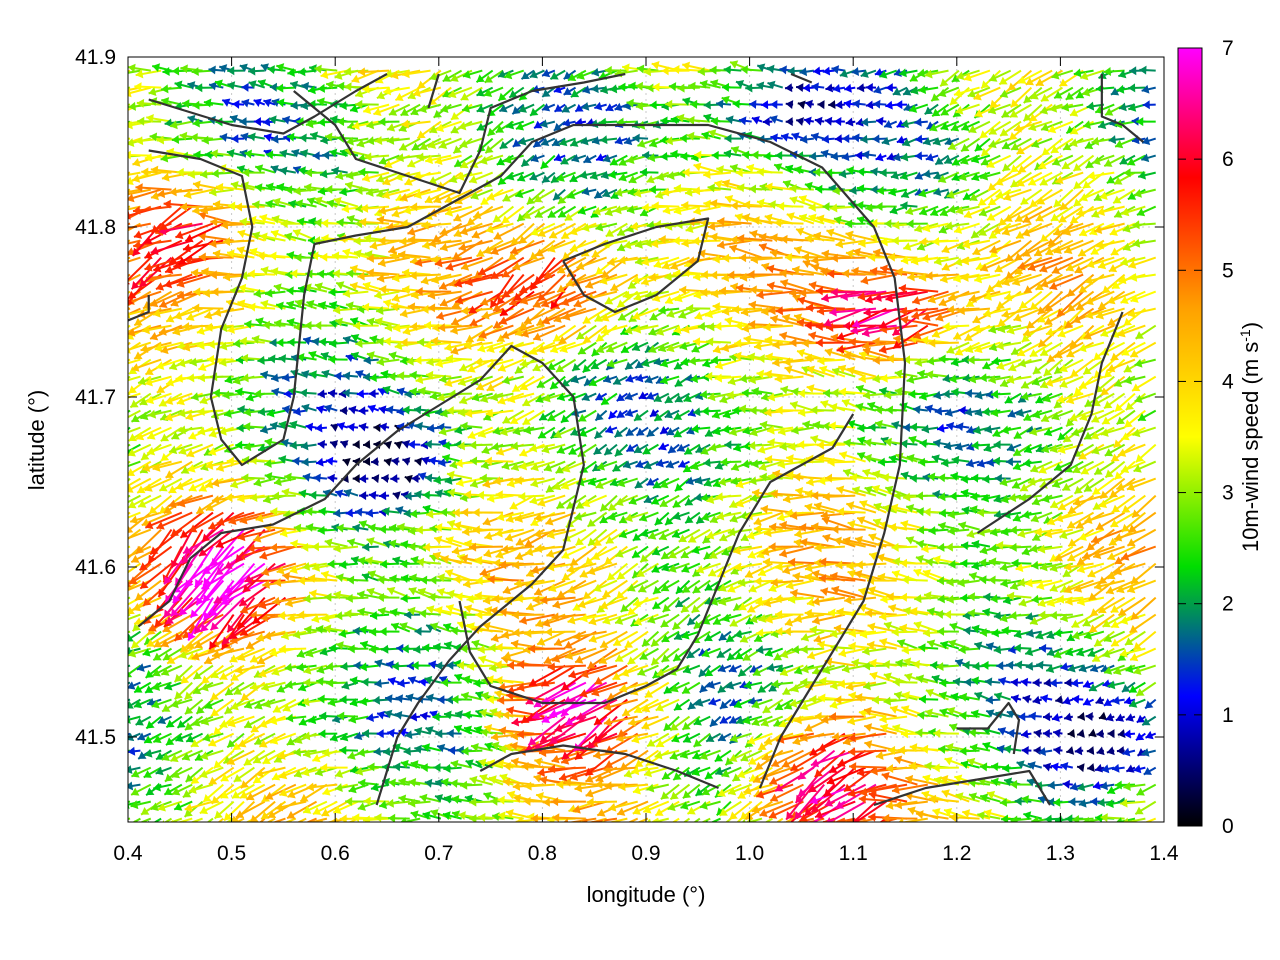  Describe the element at coordinates (438, 853) in the screenshot. I see `x-tick-label: 0.7` at that location.